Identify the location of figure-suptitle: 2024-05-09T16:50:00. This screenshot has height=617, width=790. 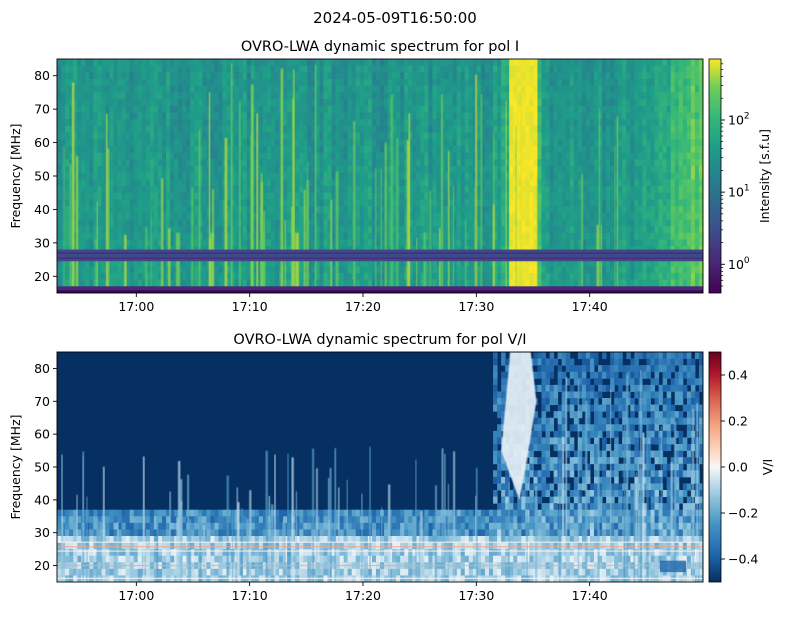
(395, 18).